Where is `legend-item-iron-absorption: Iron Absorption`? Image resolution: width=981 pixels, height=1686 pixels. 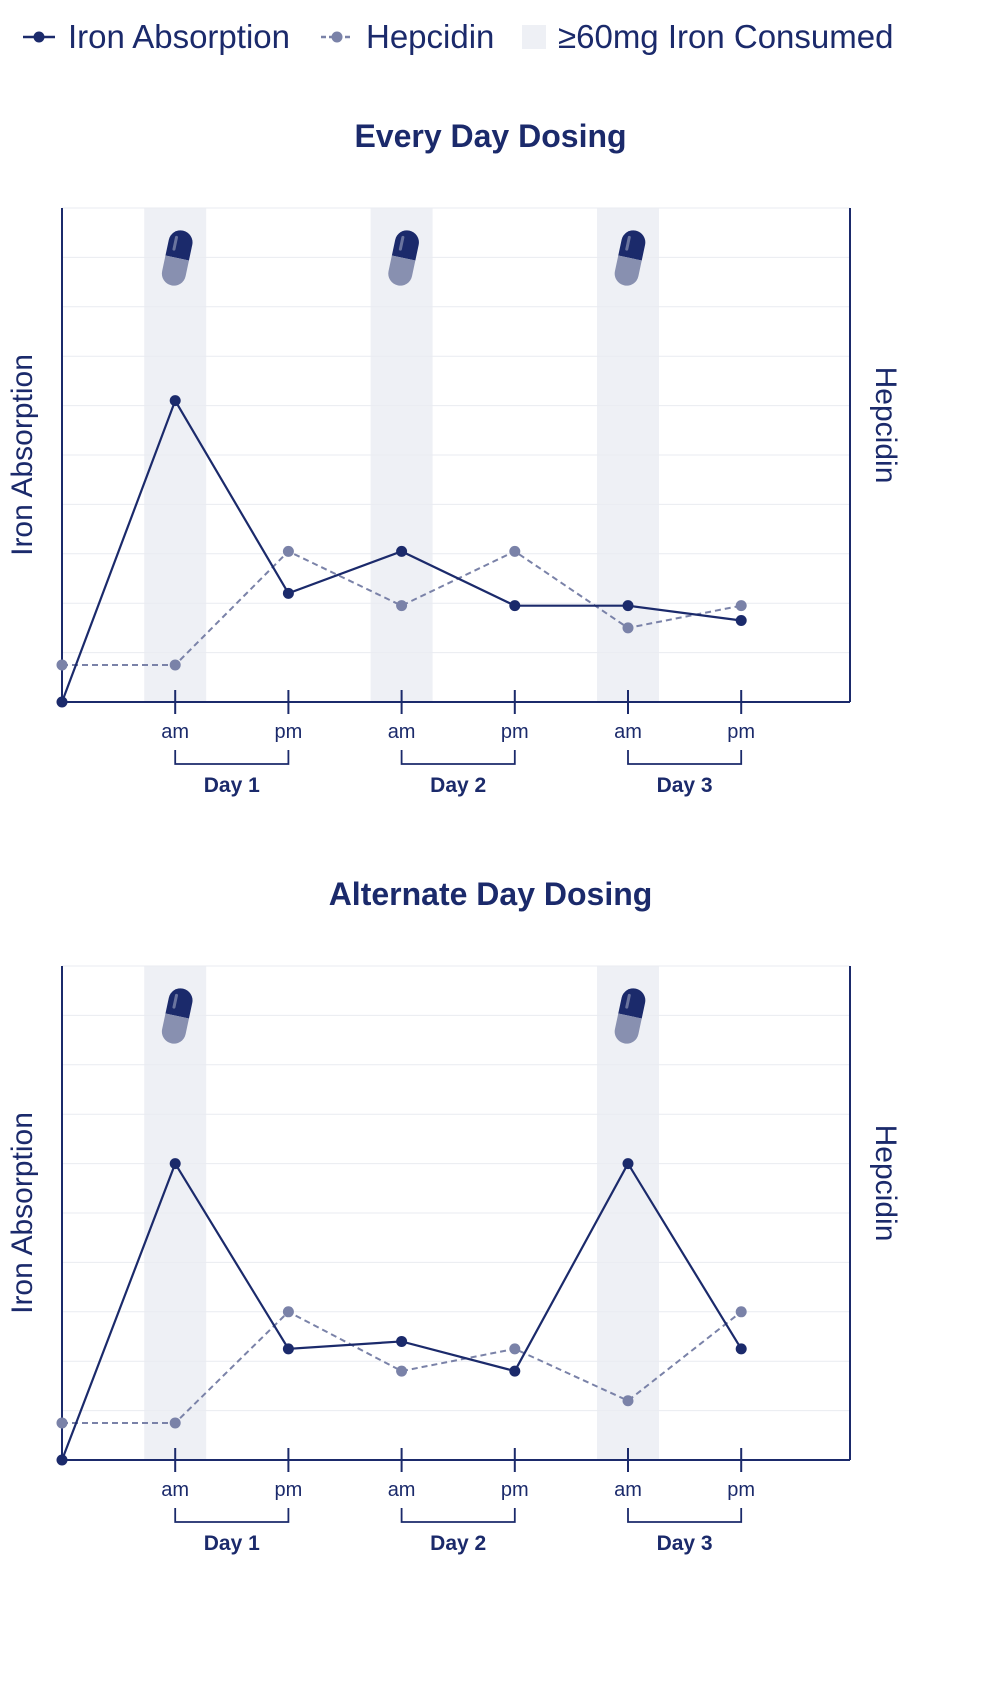 legend-item-iron-absorption: Iron Absorption is located at coordinates (156, 37).